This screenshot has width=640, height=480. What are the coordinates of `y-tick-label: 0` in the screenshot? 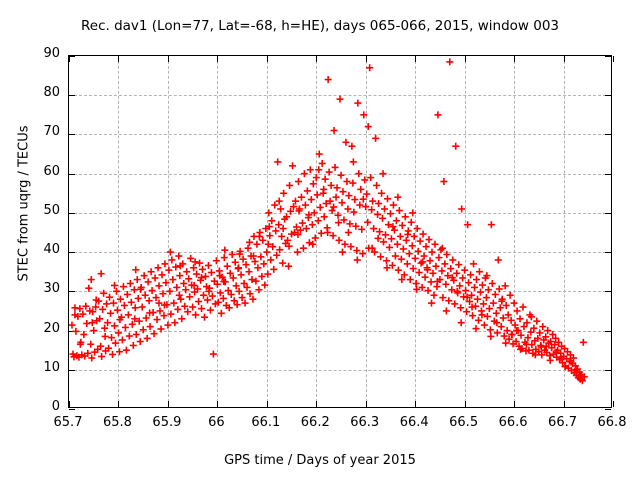 It's located at (55, 406).